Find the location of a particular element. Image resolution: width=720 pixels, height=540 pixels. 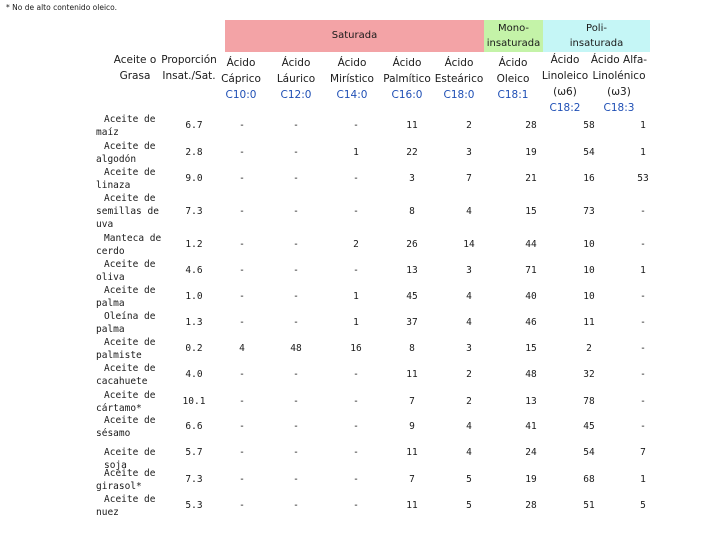

row-value: 44 is located at coordinates (531, 244).